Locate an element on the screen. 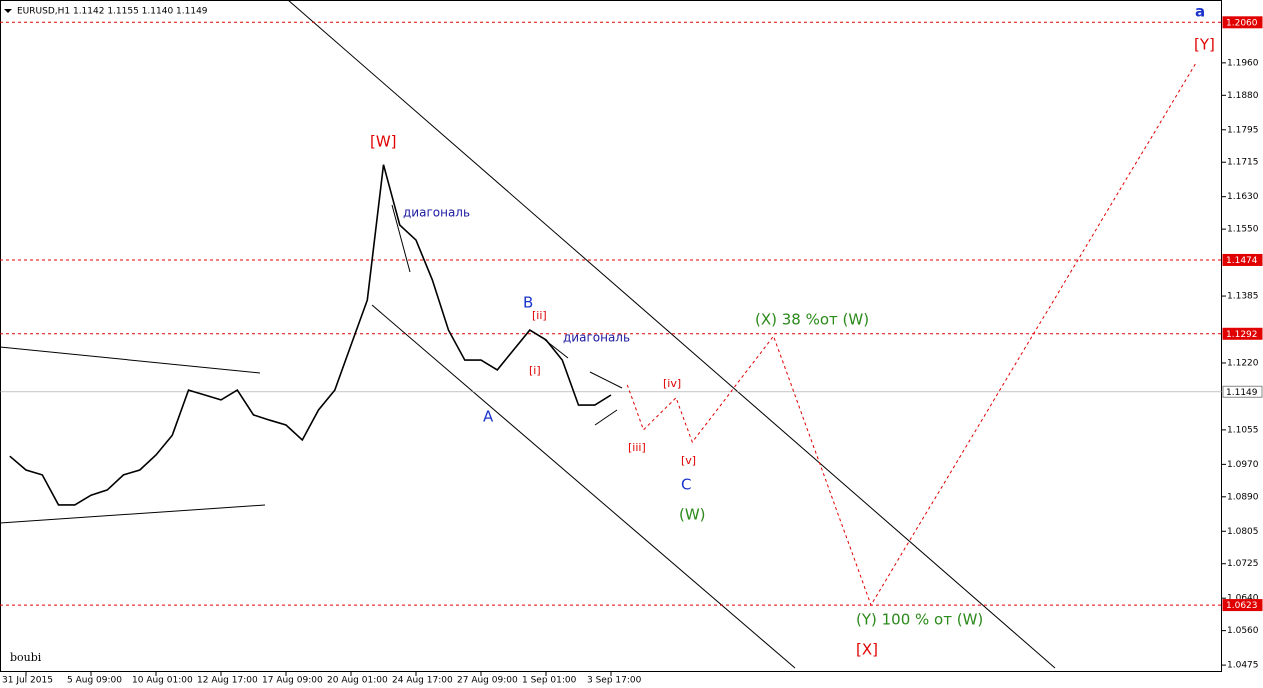  x-tick-label: 5 Aug 09:00 is located at coordinates (94, 681).